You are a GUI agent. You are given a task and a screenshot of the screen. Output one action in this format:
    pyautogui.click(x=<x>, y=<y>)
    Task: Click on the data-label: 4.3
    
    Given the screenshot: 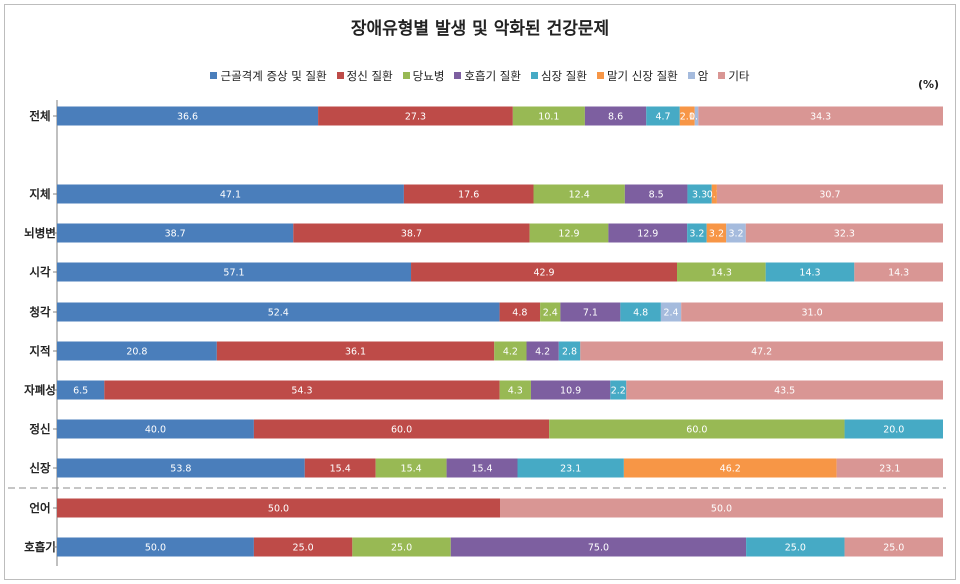 What is the action you would take?
    pyautogui.click(x=515, y=391)
    